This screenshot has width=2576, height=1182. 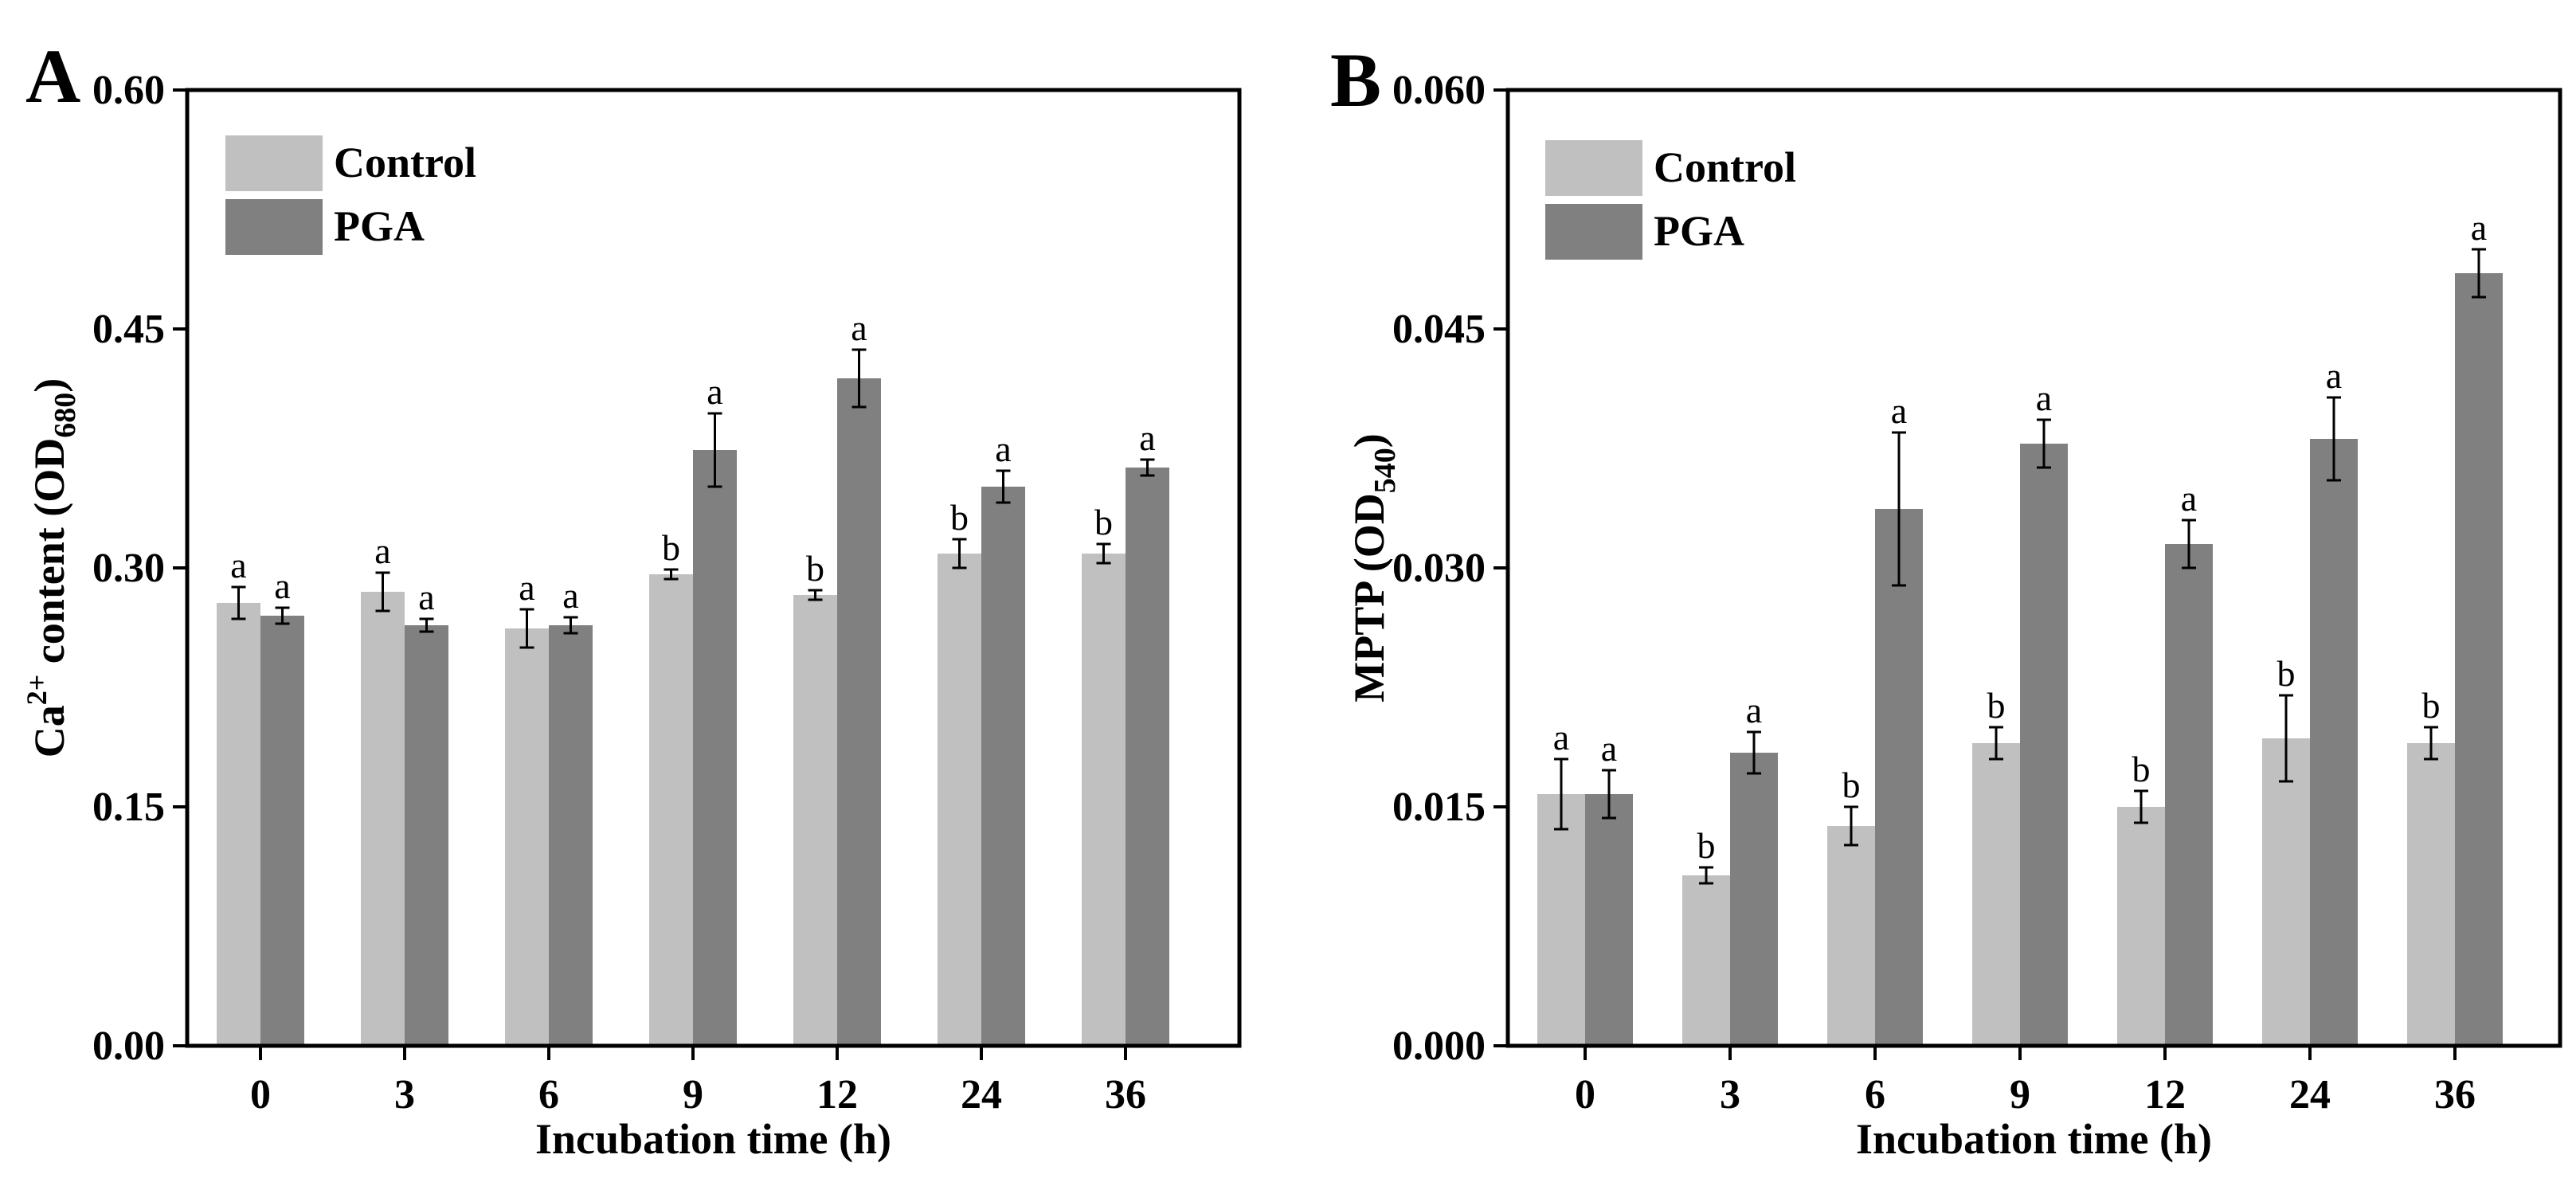 What do you see at coordinates (1725, 167) in the screenshot?
I see `panel-b-legend-label-control: Control` at bounding box center [1725, 167].